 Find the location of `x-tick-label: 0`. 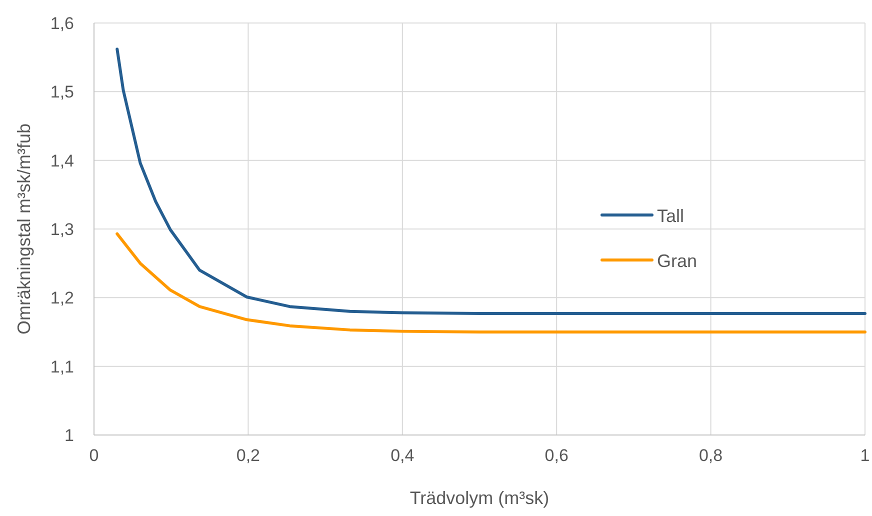

x-tick-label: 0 is located at coordinates (94, 455).